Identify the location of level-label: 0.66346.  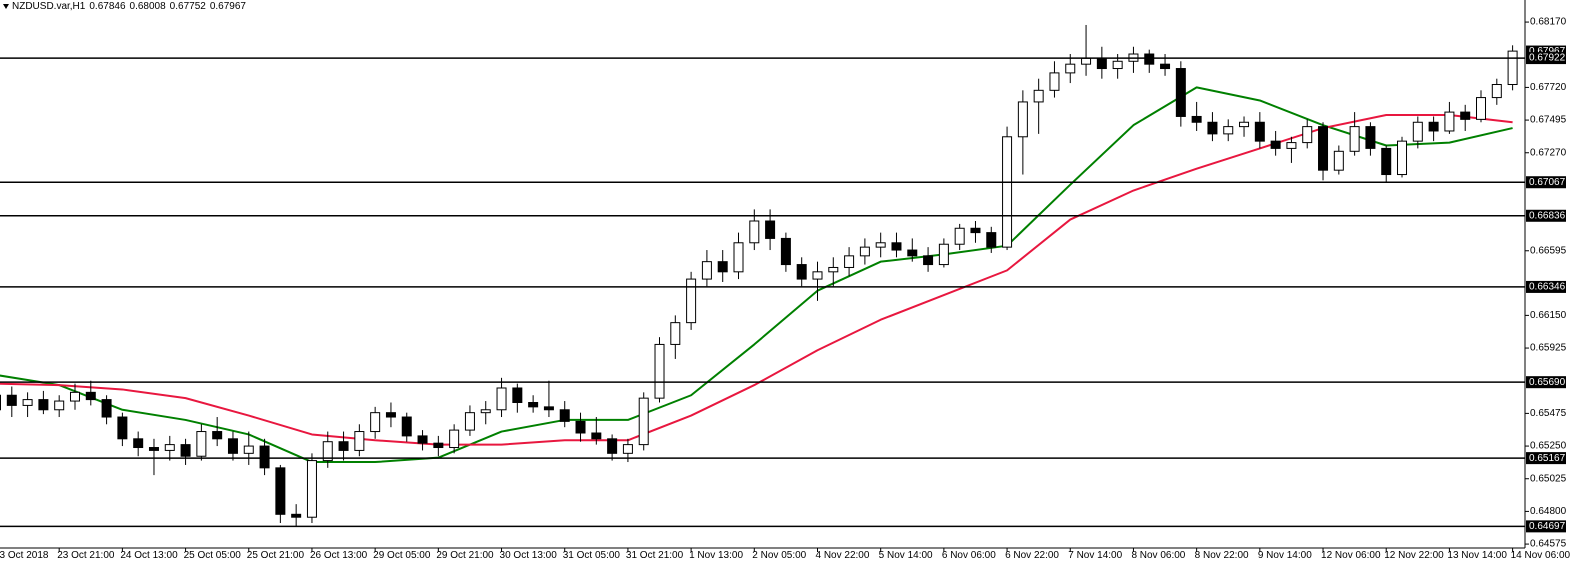
(1547, 287).